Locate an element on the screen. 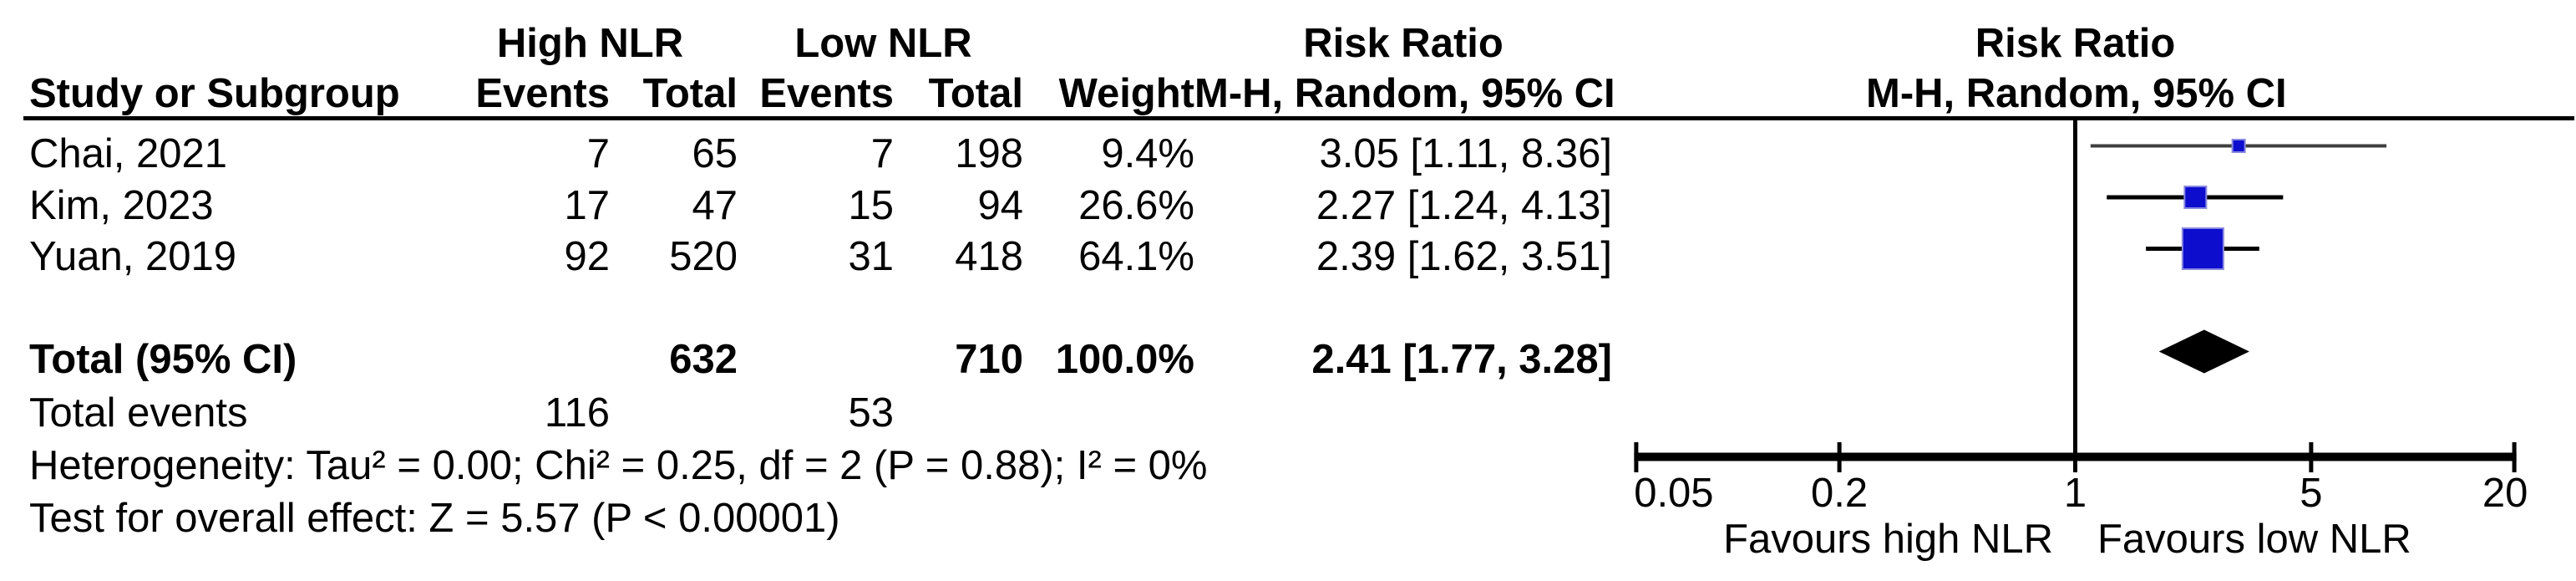 The height and width of the screenshot is (581, 2576). favours-left-label: Favours high NLR is located at coordinates (1888, 539).